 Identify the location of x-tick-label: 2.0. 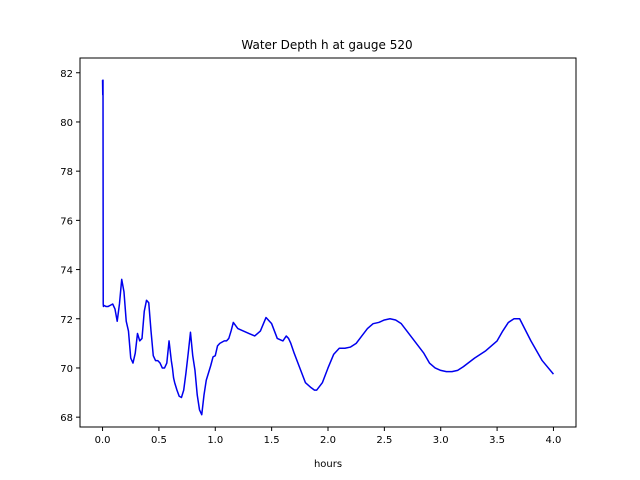
(328, 440).